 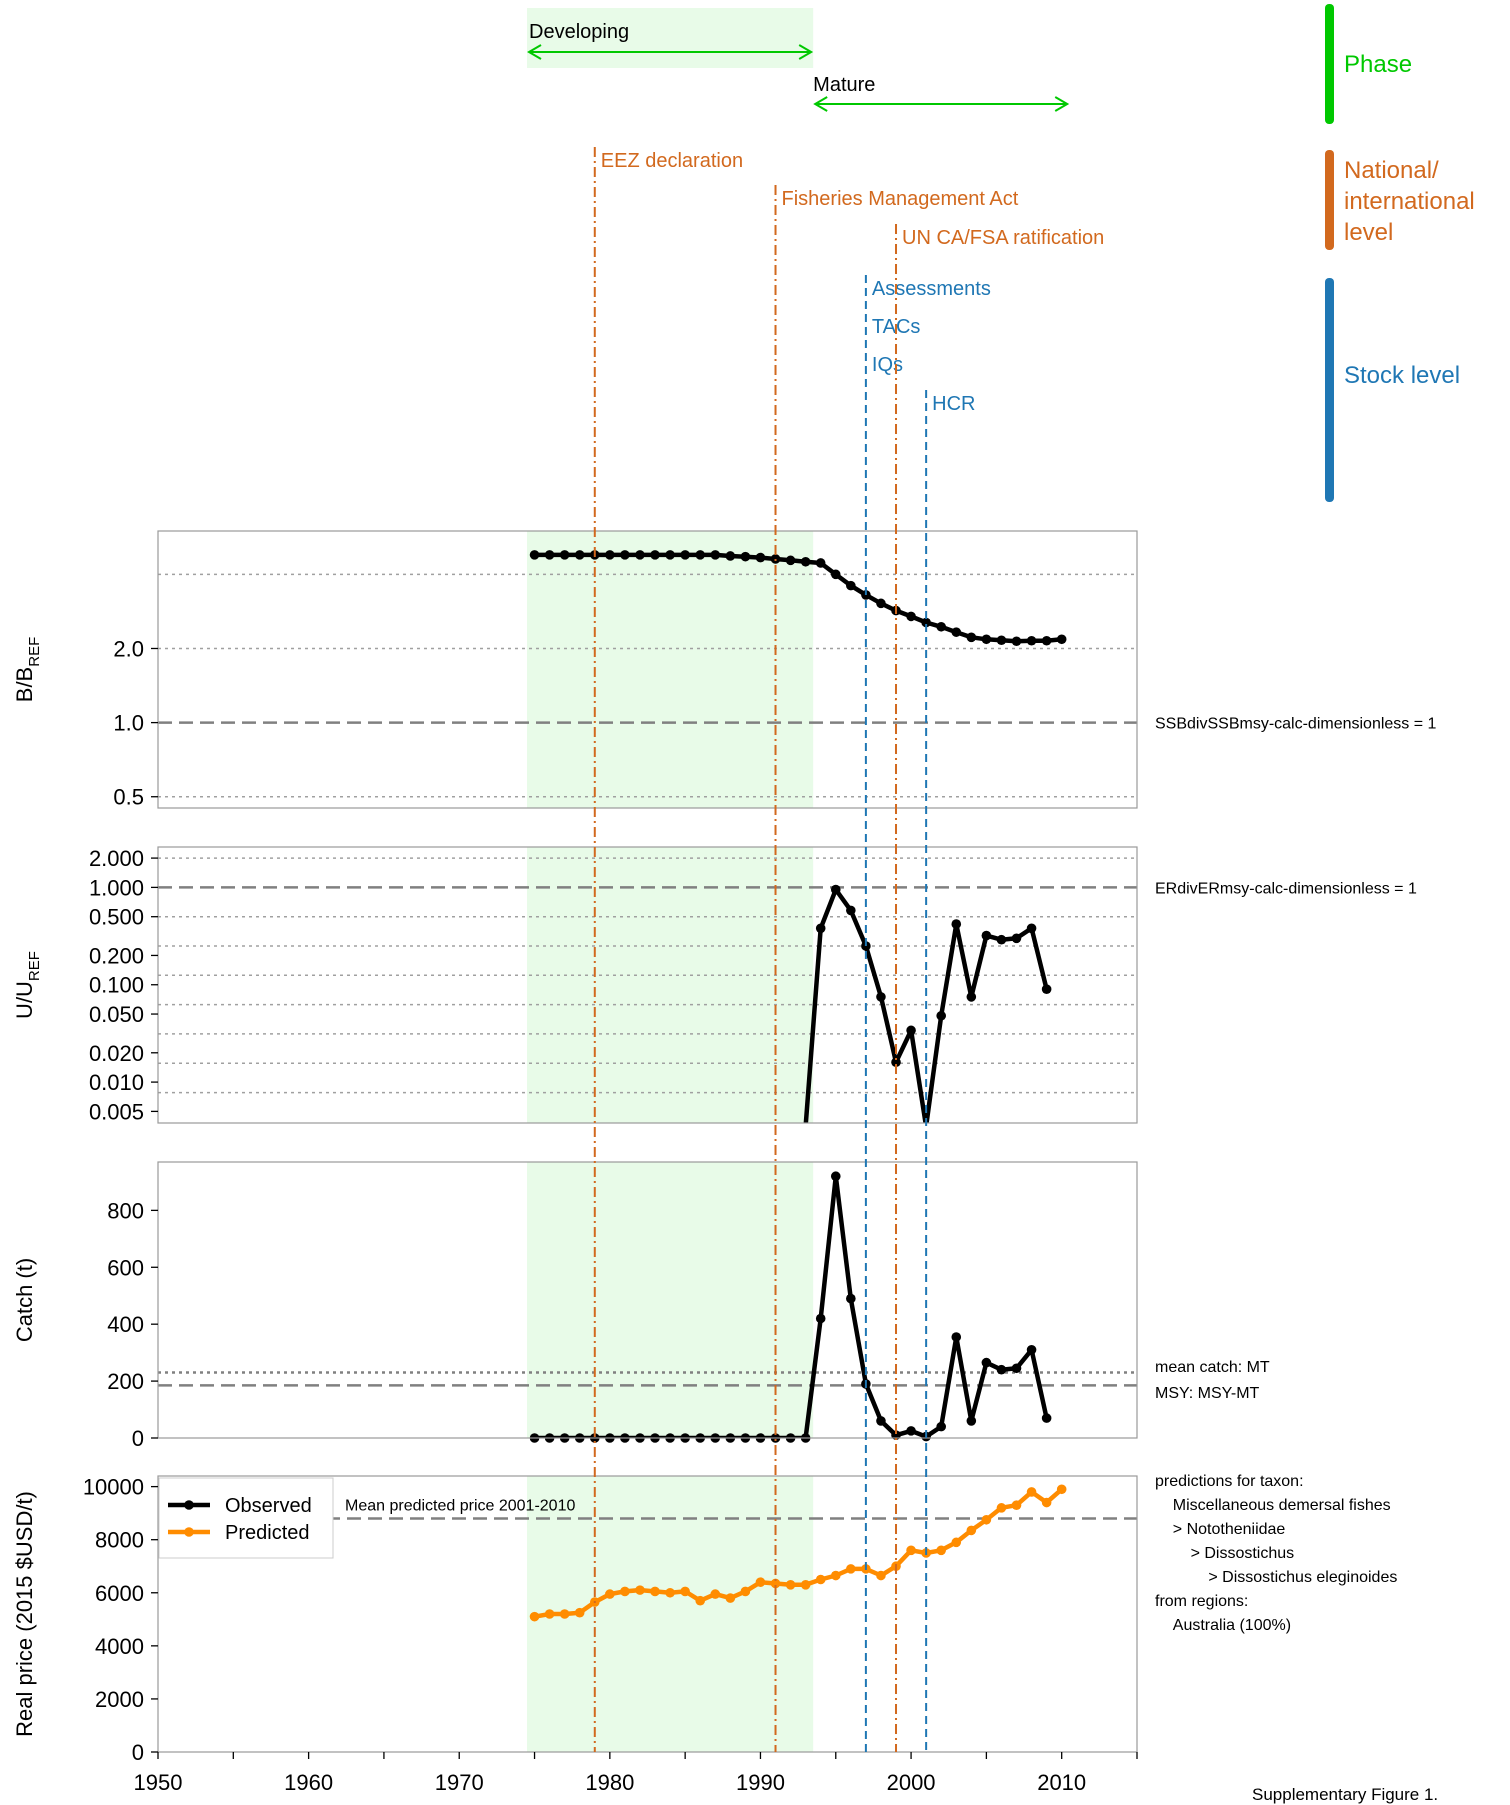 I want to click on y-axis-label-subscript: REF, so click(x=34, y=966).